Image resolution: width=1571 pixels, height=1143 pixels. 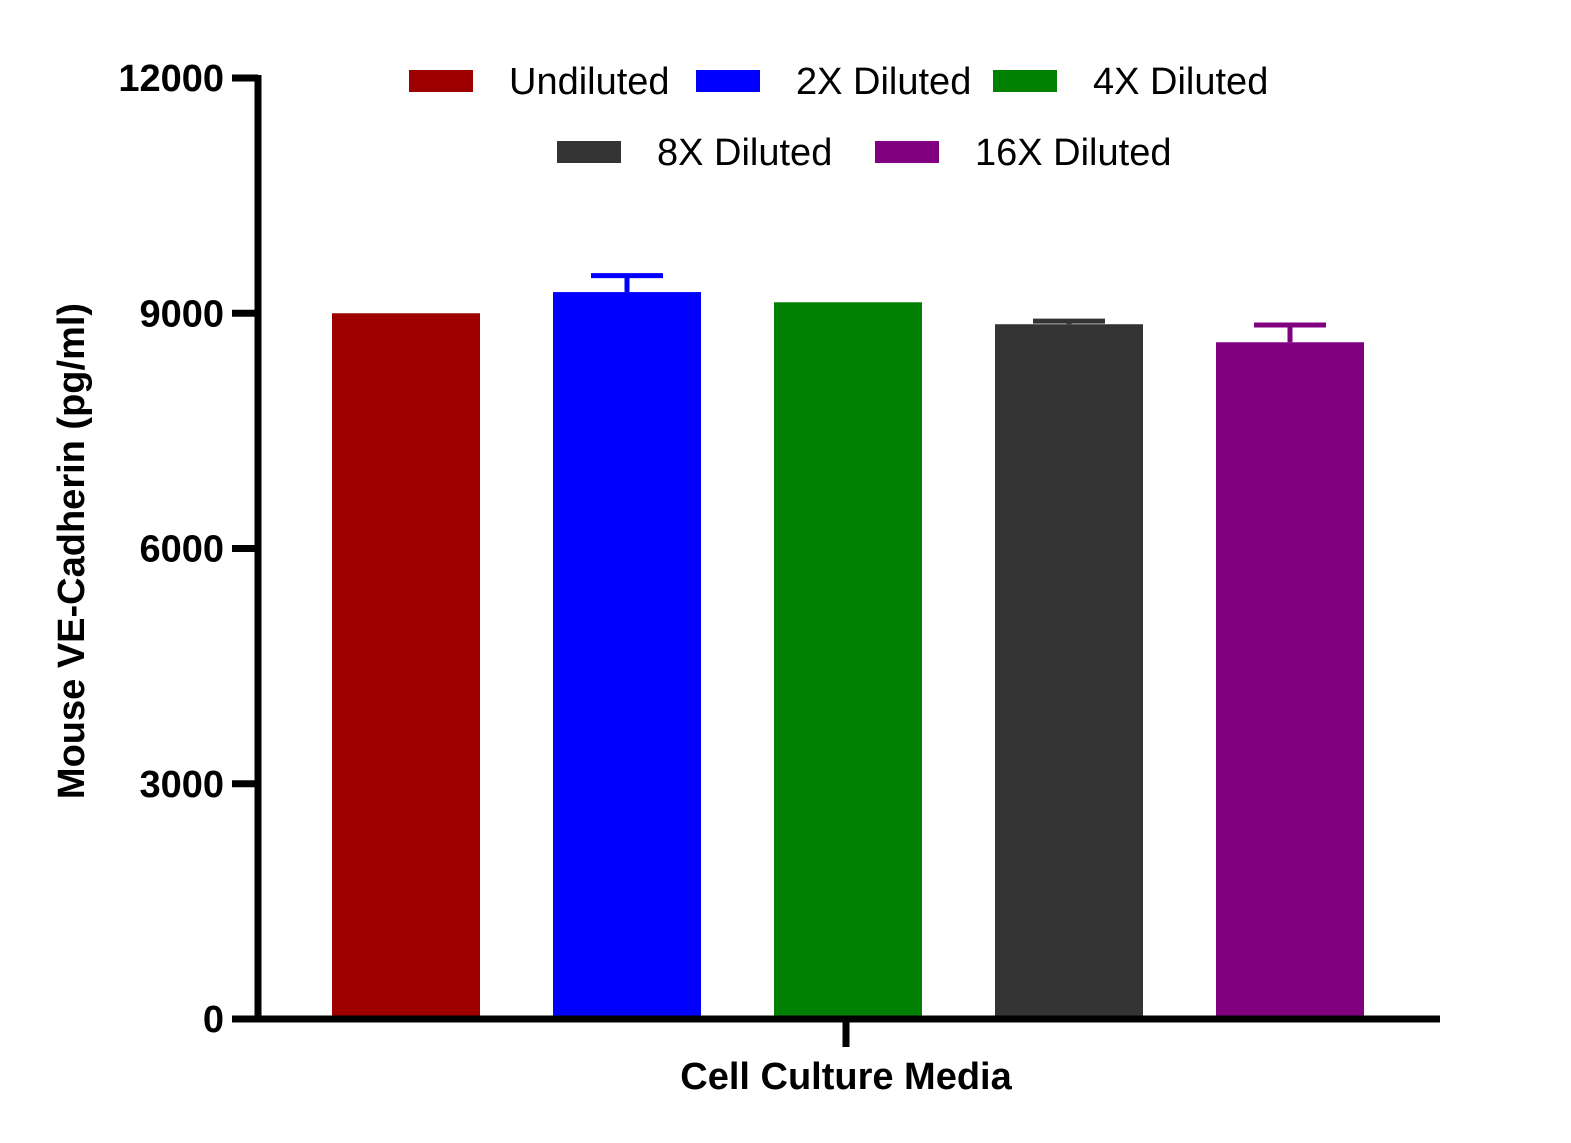 What do you see at coordinates (72, 551) in the screenshot?
I see `y-axis-title: Mouse VE-Cadherin (pg/ml)` at bounding box center [72, 551].